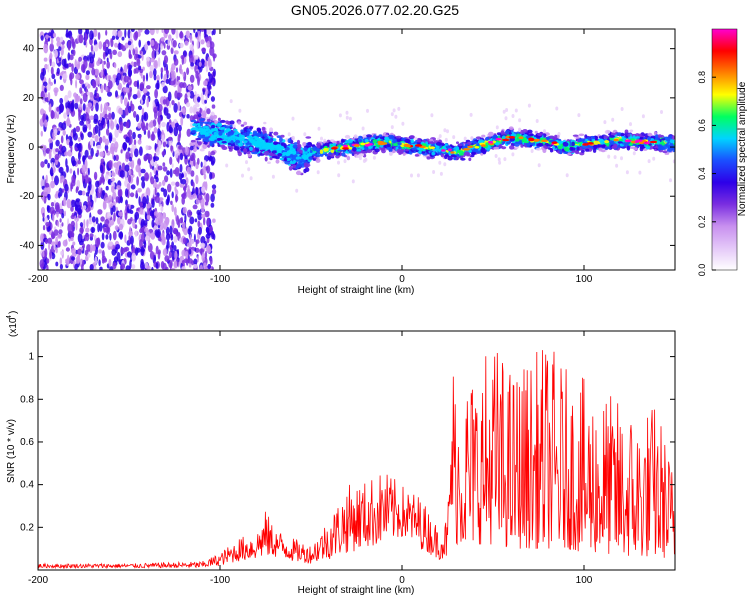  What do you see at coordinates (724, 149) in the screenshot?
I see `colorbar` at bounding box center [724, 149].